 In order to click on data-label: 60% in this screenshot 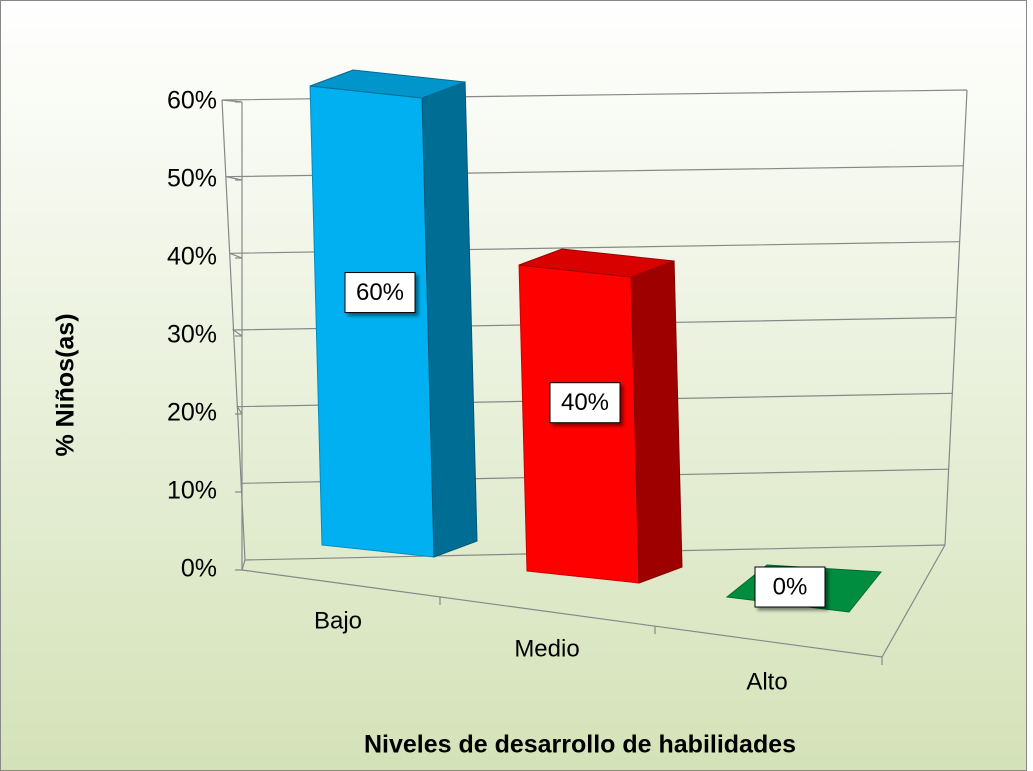, I will do `click(380, 292)`.